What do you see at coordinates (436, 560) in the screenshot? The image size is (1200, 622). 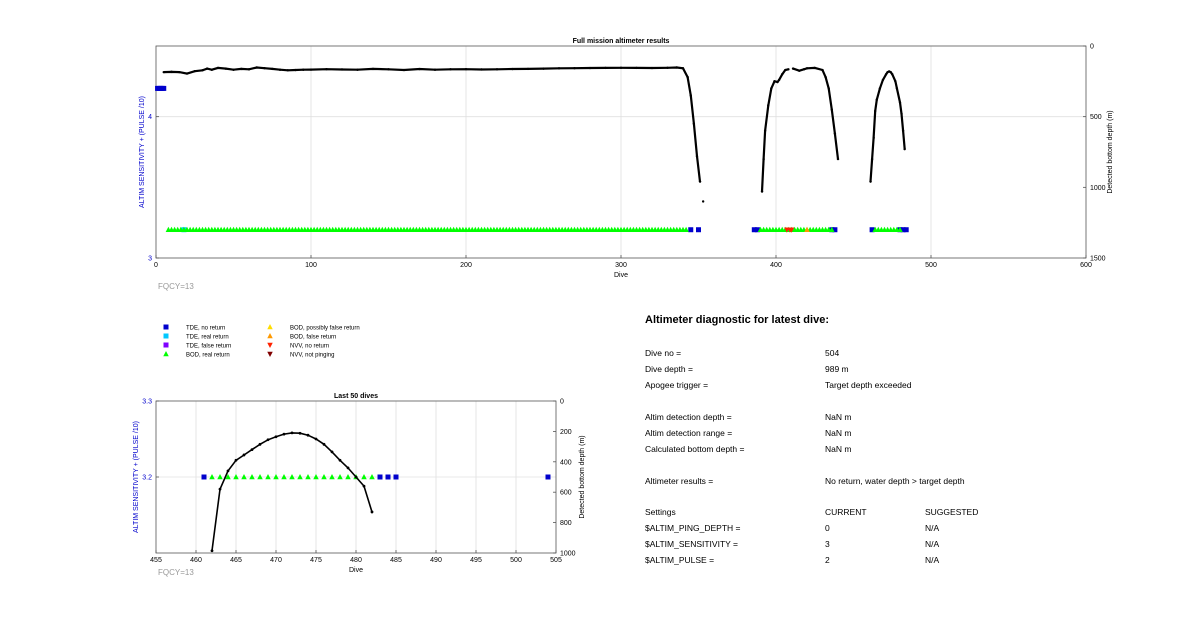 I see `x-tick-label: 490` at bounding box center [436, 560].